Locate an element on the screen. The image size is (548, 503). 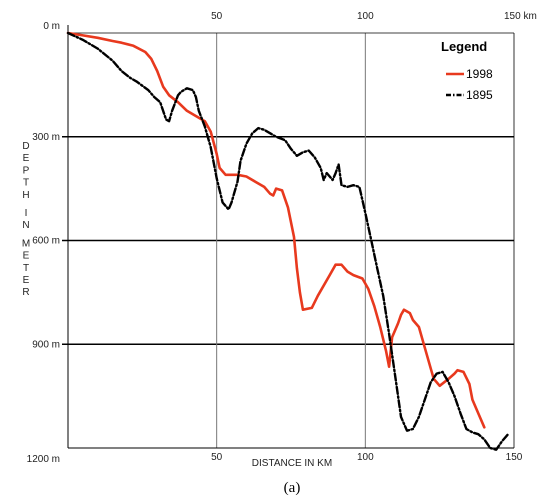
y-label-letter-9: M is located at coordinates (26, 243).